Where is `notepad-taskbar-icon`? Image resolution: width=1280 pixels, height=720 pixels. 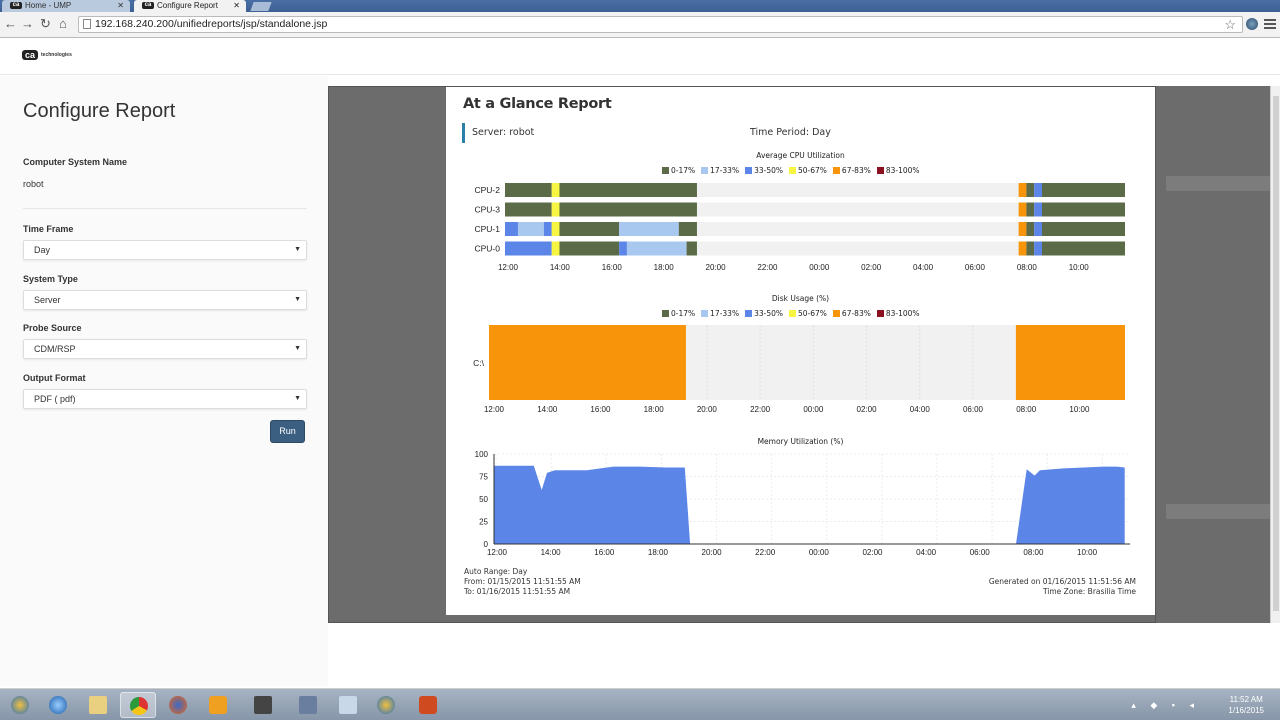 notepad-taskbar-icon is located at coordinates (348, 705).